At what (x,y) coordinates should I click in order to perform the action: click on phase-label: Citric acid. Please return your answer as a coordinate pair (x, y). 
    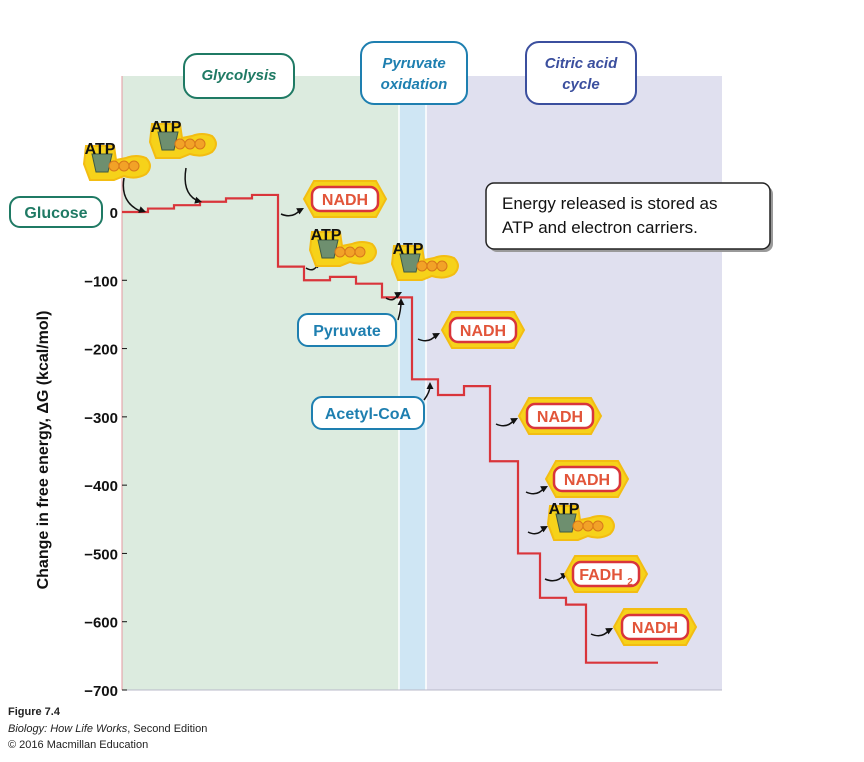
    Looking at the image, I should click on (581, 63).